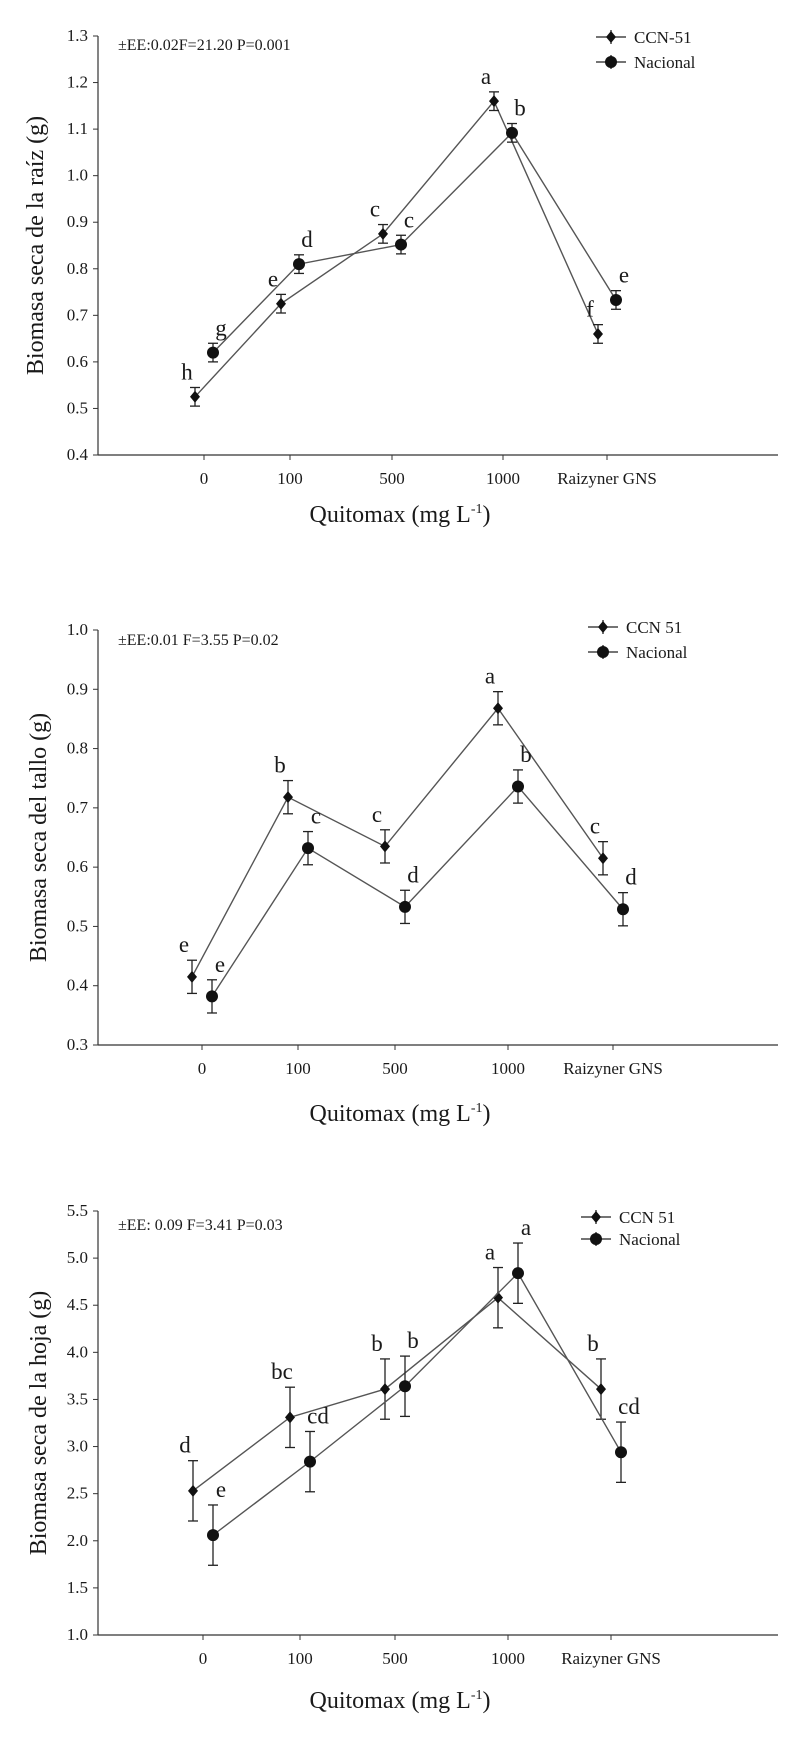  I want to click on significance-letter: f, so click(590, 309).